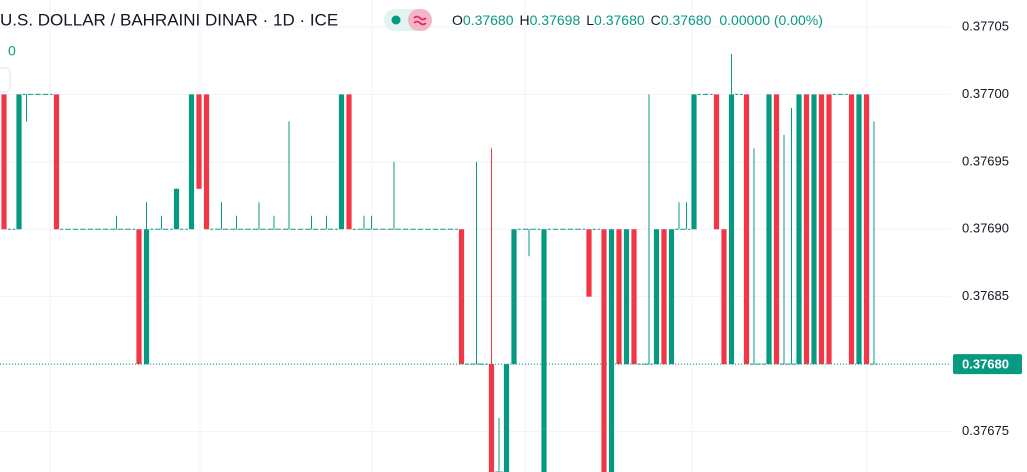 The image size is (1027, 472). What do you see at coordinates (985, 25) in the screenshot?
I see `y-tick-label: 0.37705` at bounding box center [985, 25].